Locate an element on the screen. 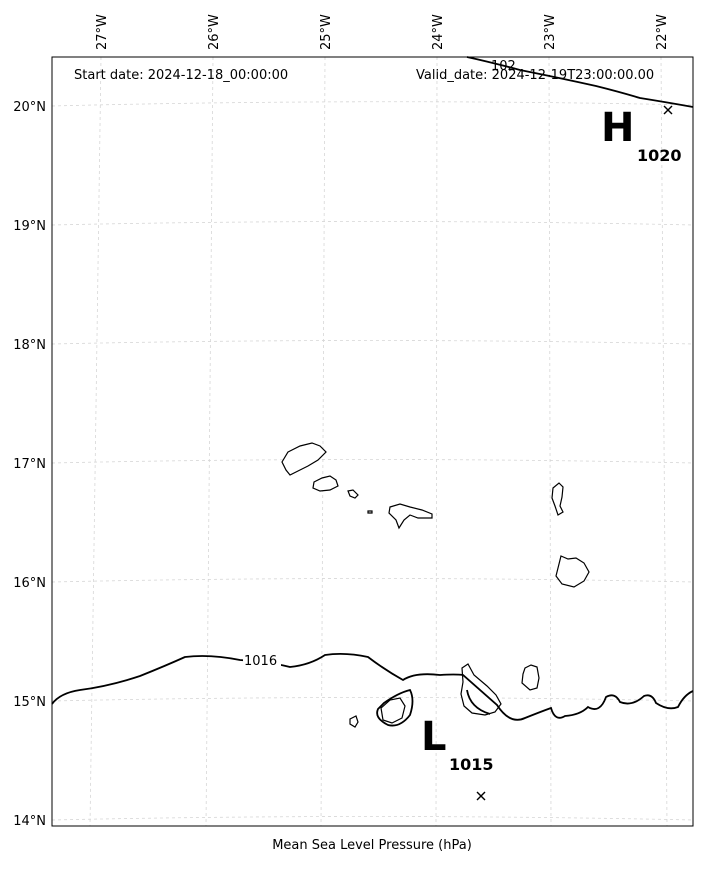 The width and height of the screenshot is (703, 874). lat-label: 14°N is located at coordinates (29, 821).